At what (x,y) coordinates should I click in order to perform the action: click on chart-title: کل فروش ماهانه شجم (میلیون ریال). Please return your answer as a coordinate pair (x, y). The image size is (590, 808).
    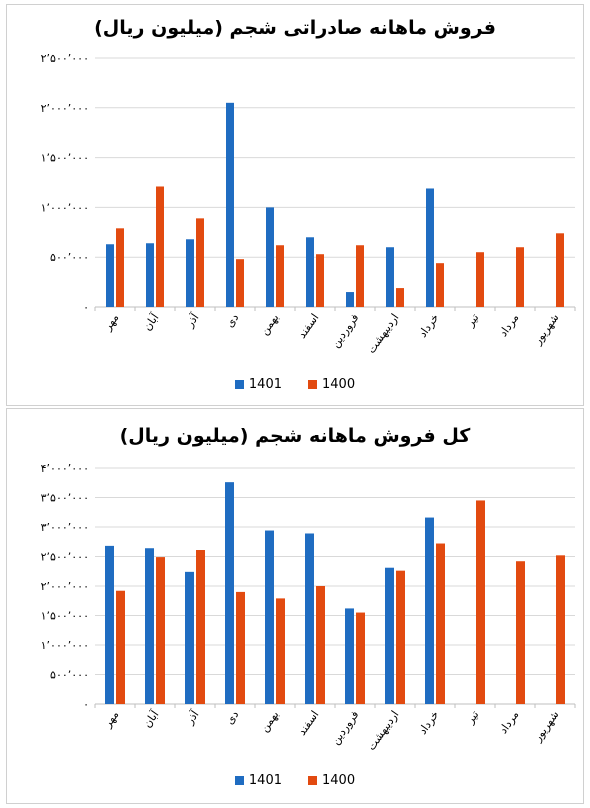
    Looking at the image, I should click on (295, 436).